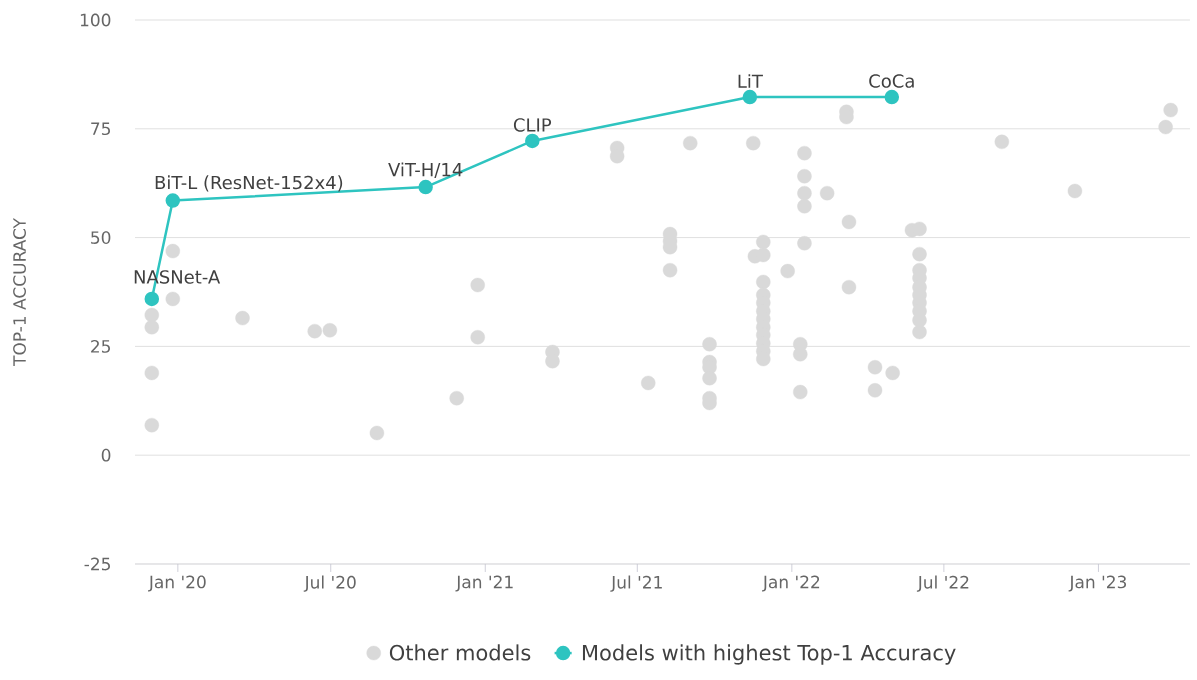 This screenshot has width=1197, height=680. What do you see at coordinates (100, 129) in the screenshot?
I see `y-tick-label: 75` at bounding box center [100, 129].